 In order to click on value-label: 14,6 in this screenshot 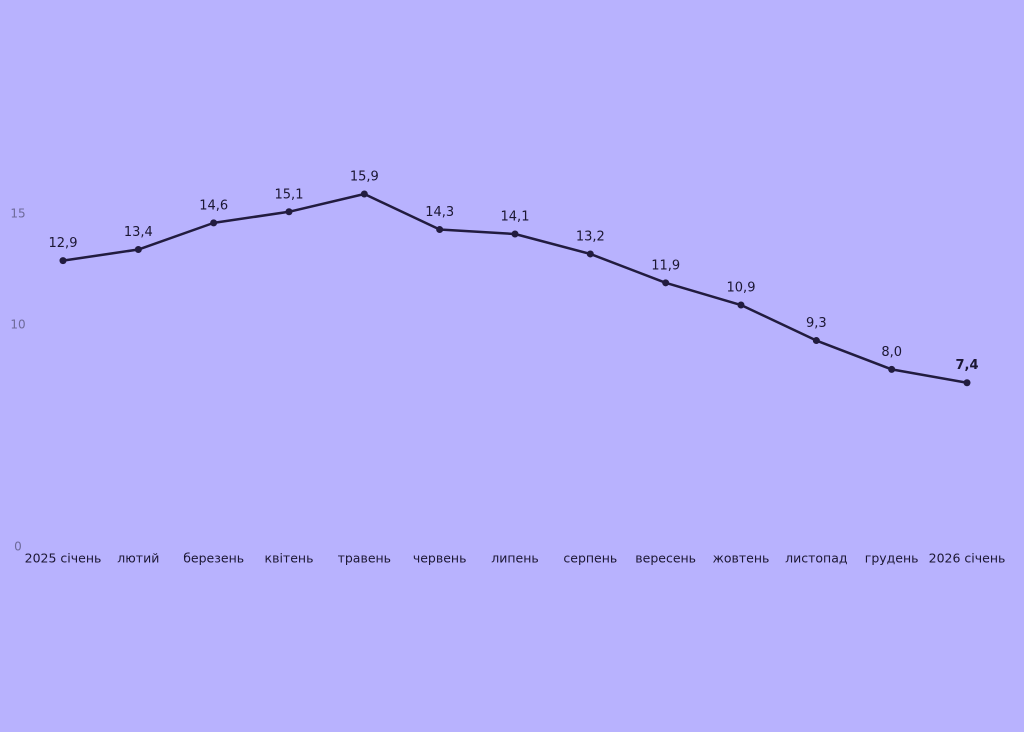, I will do `click(213, 205)`.